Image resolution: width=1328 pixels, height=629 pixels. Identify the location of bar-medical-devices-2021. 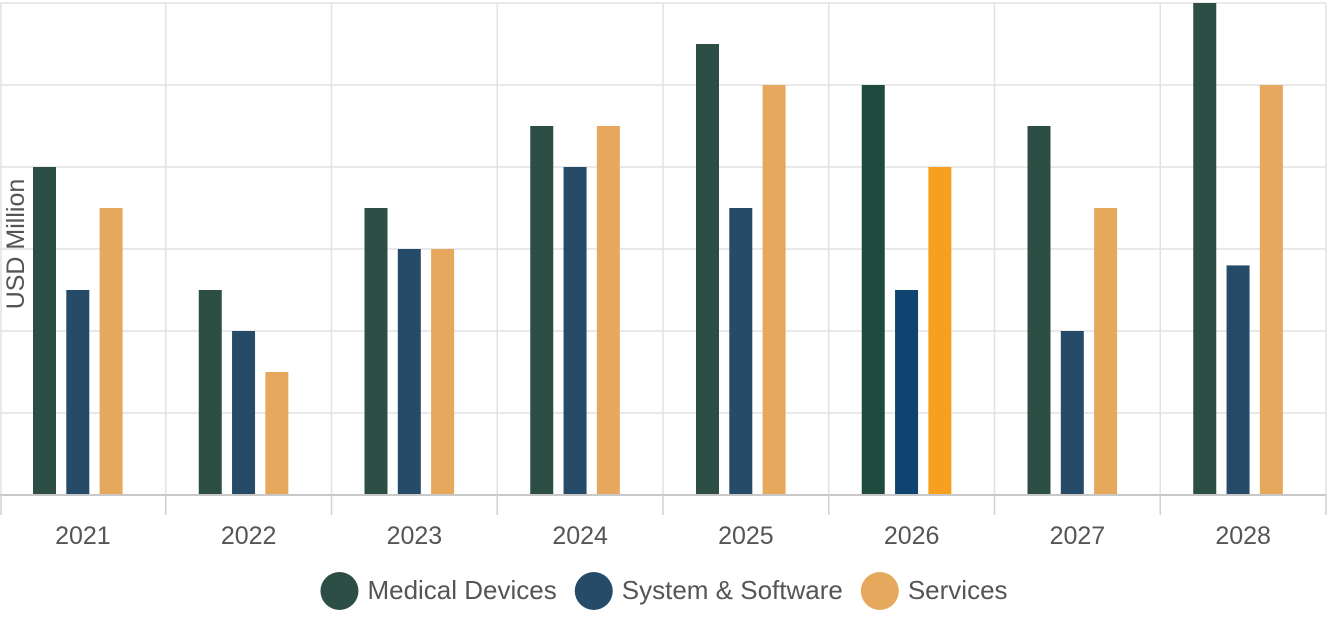
(44, 331).